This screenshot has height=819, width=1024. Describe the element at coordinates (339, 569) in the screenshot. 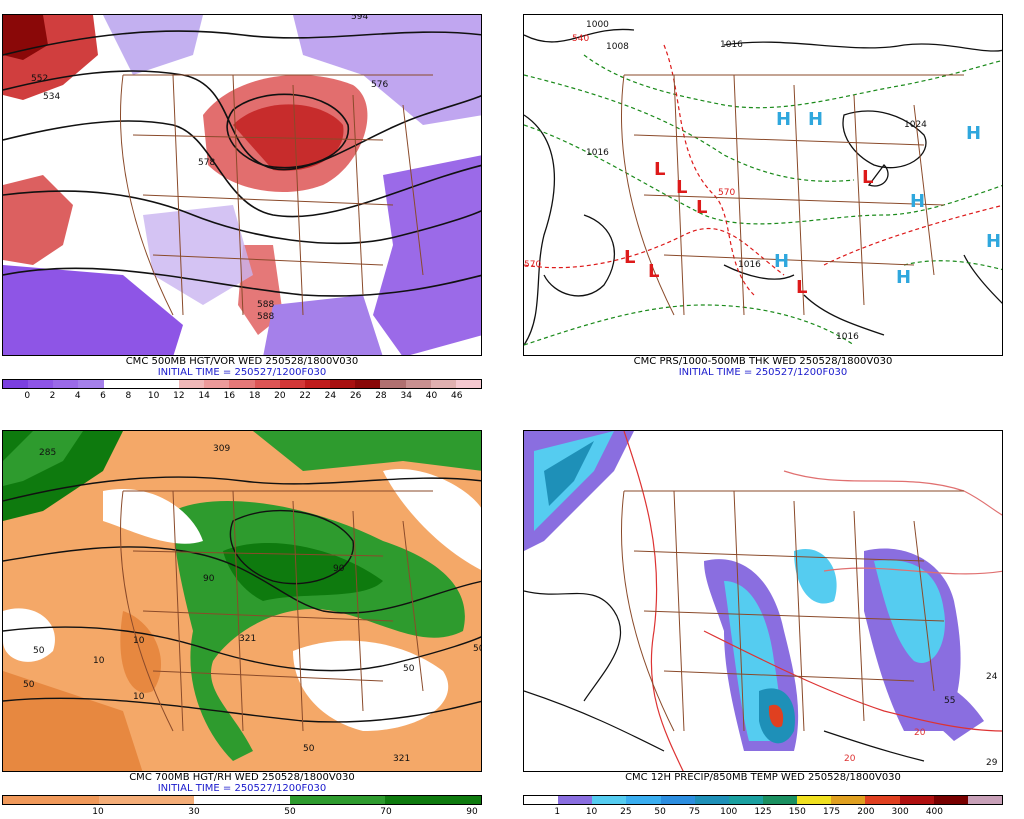

I see `svg-text: 90` at that location.